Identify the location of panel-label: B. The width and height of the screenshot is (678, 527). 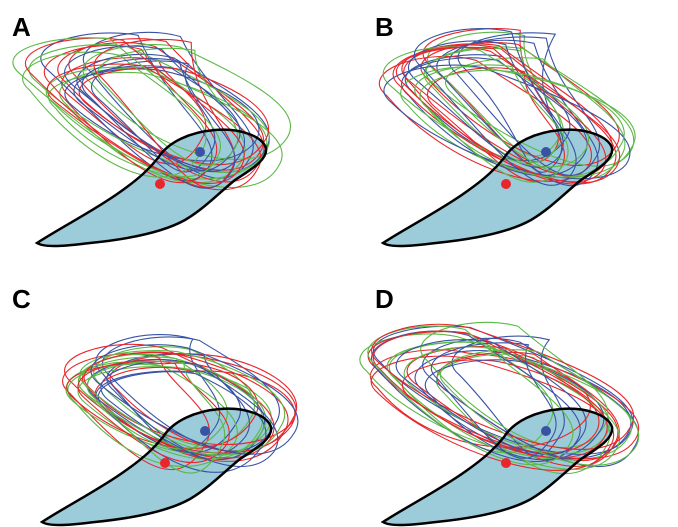
(384, 27).